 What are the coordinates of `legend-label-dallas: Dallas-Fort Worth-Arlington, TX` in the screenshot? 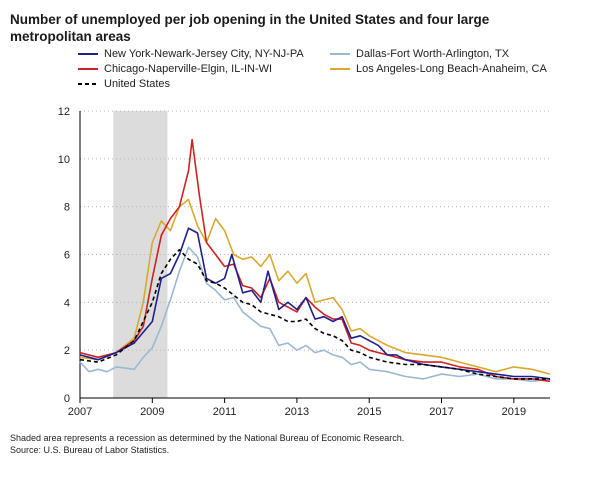 It's located at (433, 54).